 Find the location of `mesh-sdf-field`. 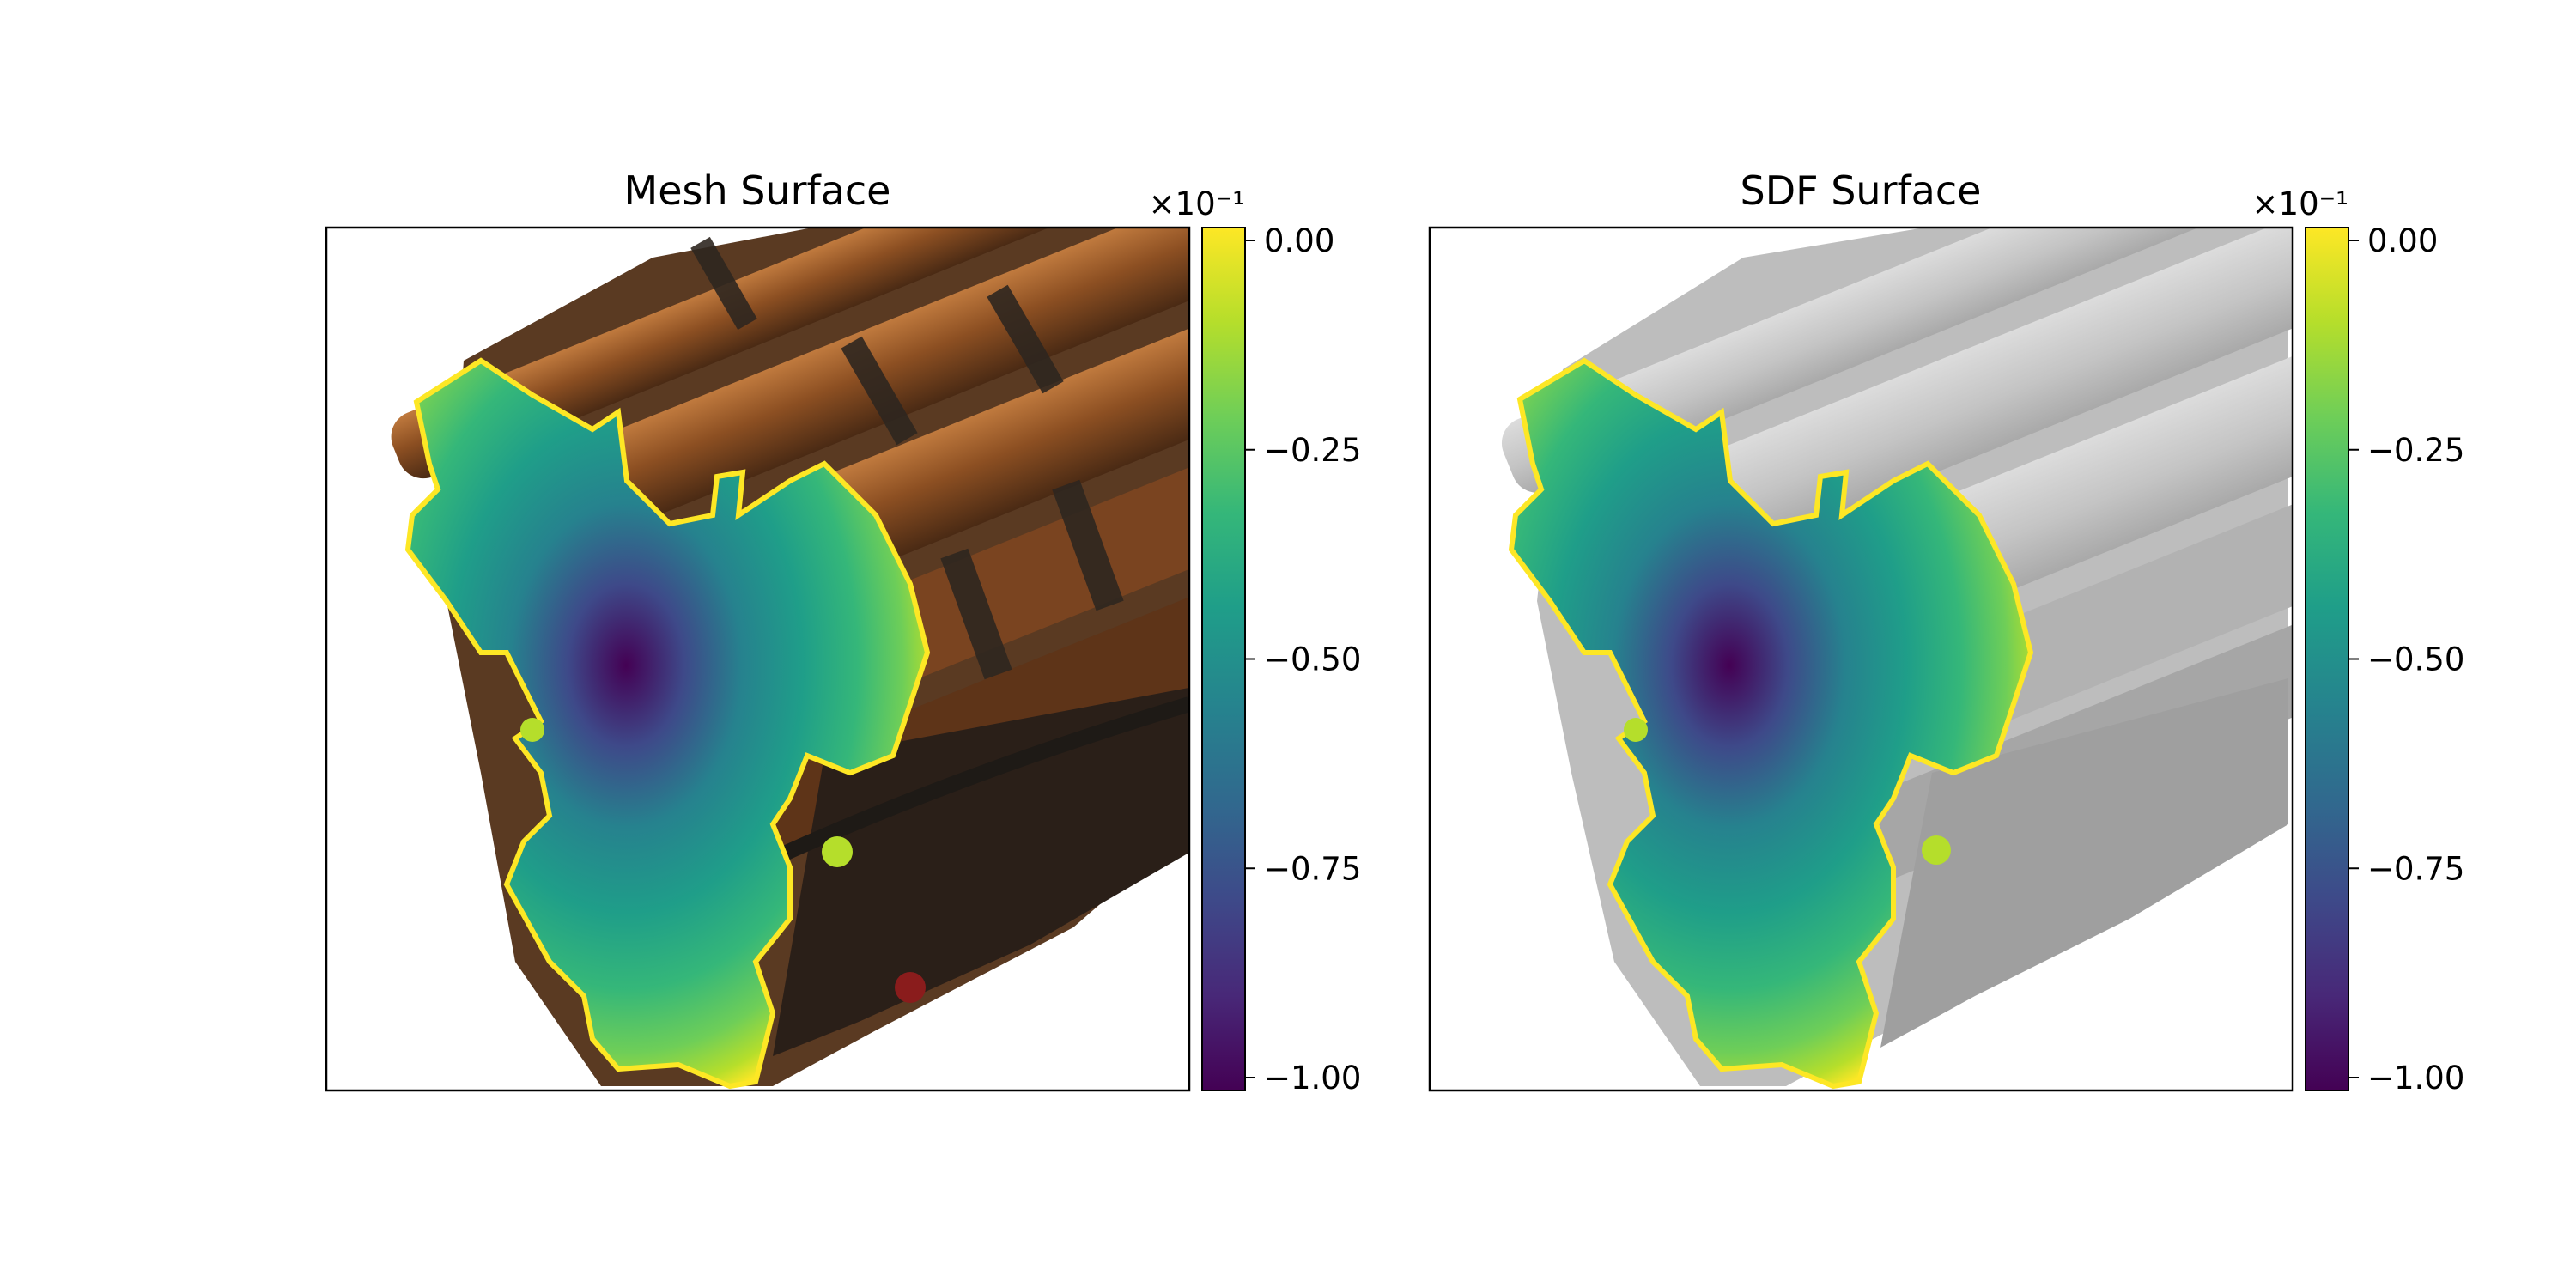

mesh-sdf-field is located at coordinates (667, 724).